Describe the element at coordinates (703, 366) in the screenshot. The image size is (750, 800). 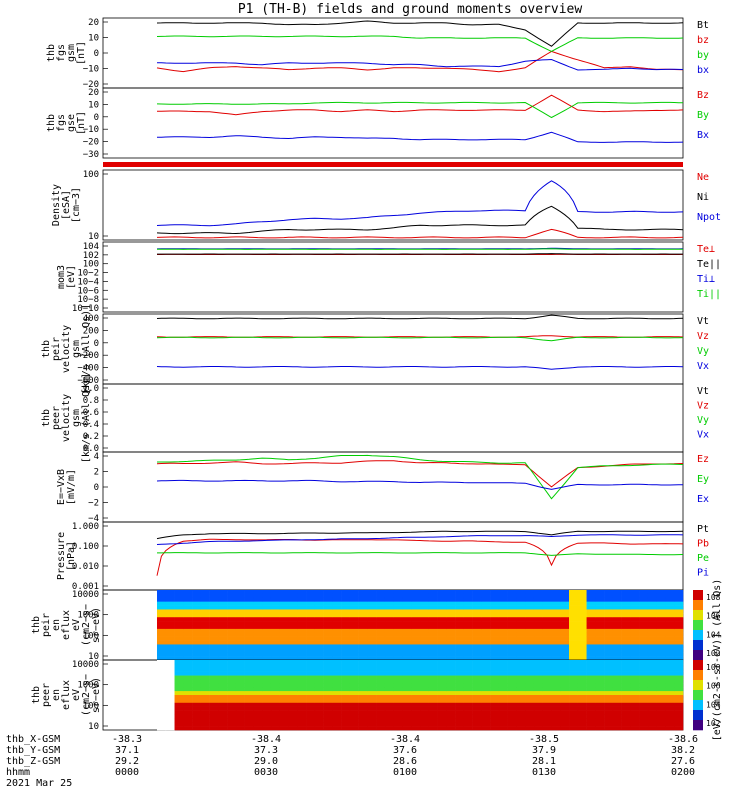
I see `legend-entry: Vx` at that location.